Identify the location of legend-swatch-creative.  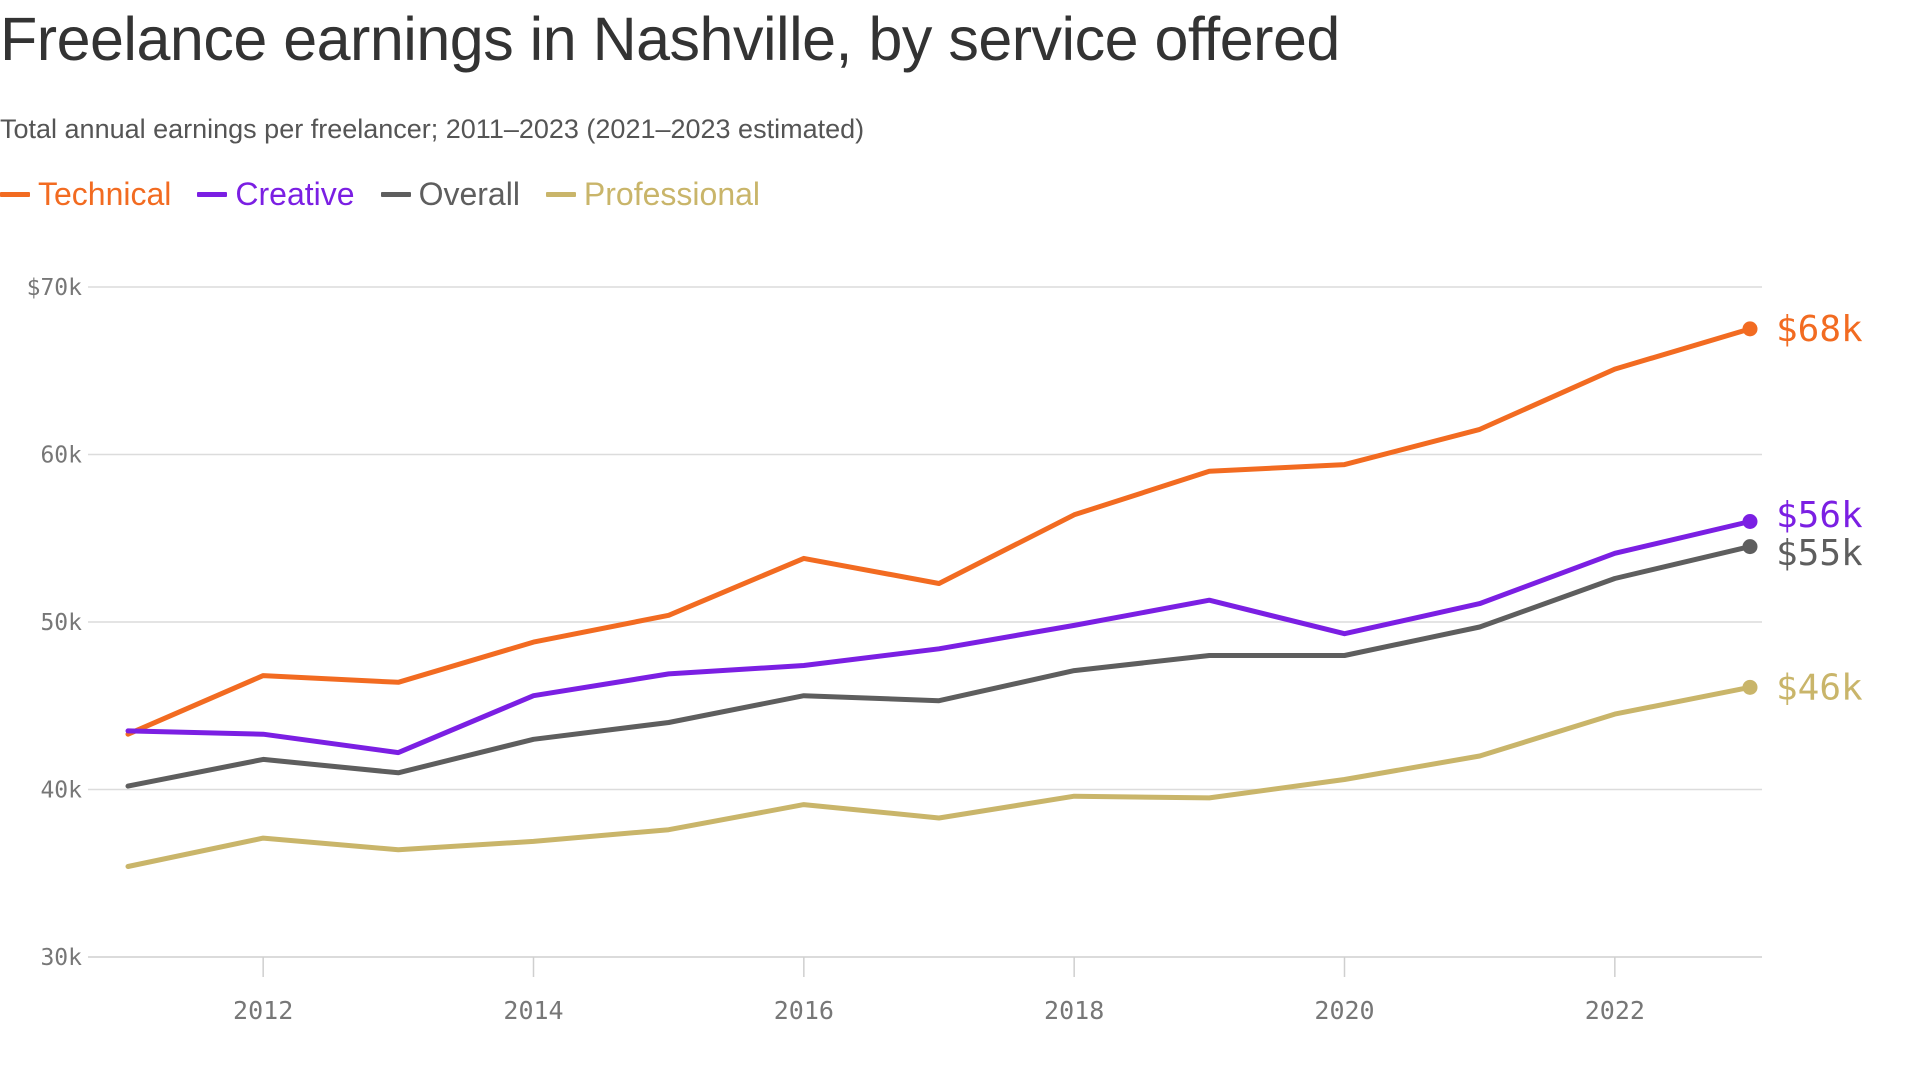
(212, 194).